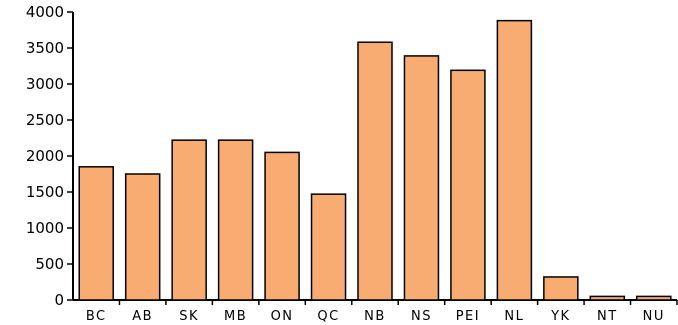 This screenshot has width=678, height=325. What do you see at coordinates (45, 120) in the screenshot?
I see `y-tick-label: 2500` at bounding box center [45, 120].